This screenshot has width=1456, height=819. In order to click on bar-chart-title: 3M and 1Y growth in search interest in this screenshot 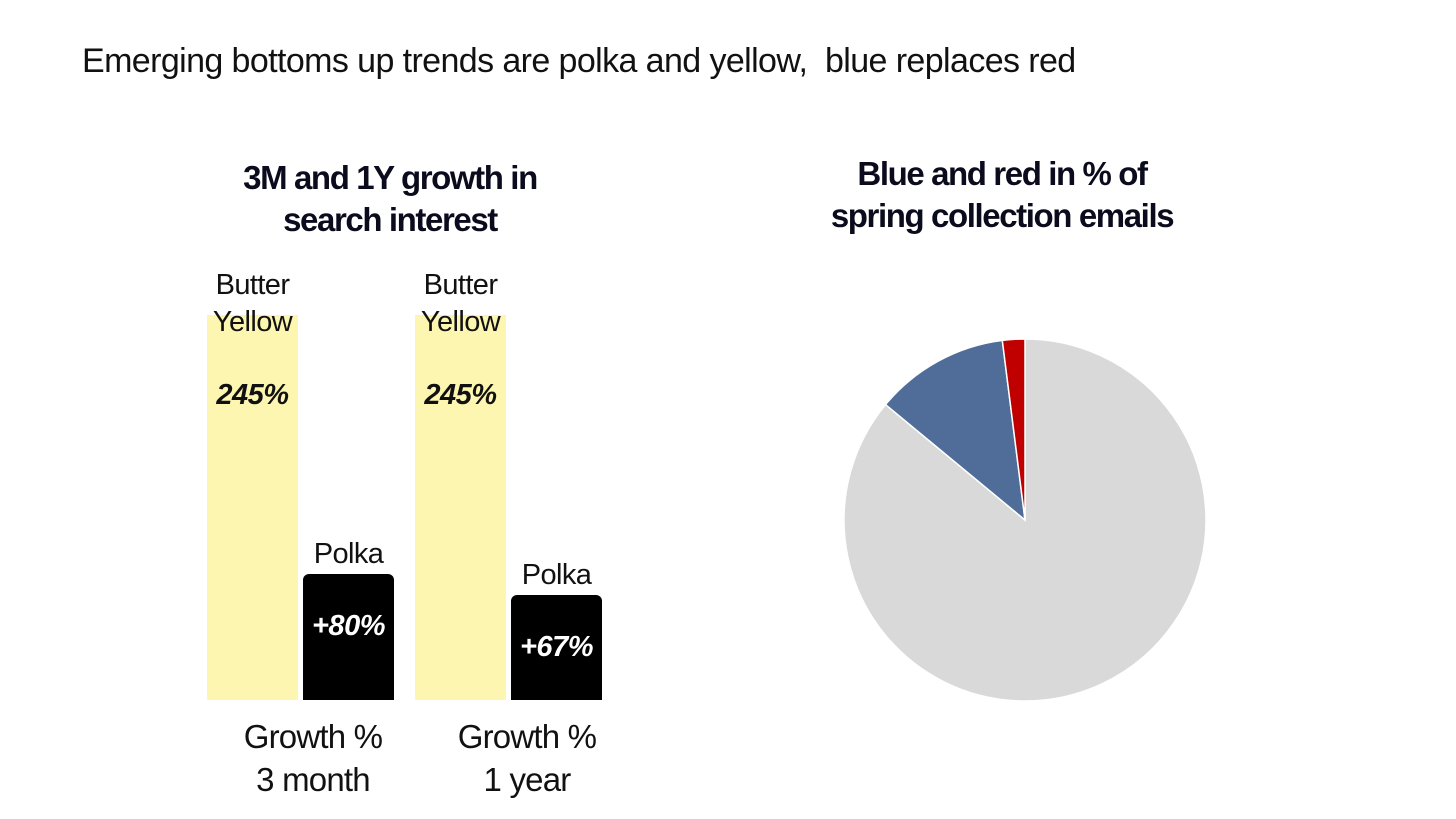, I will do `click(390, 199)`.